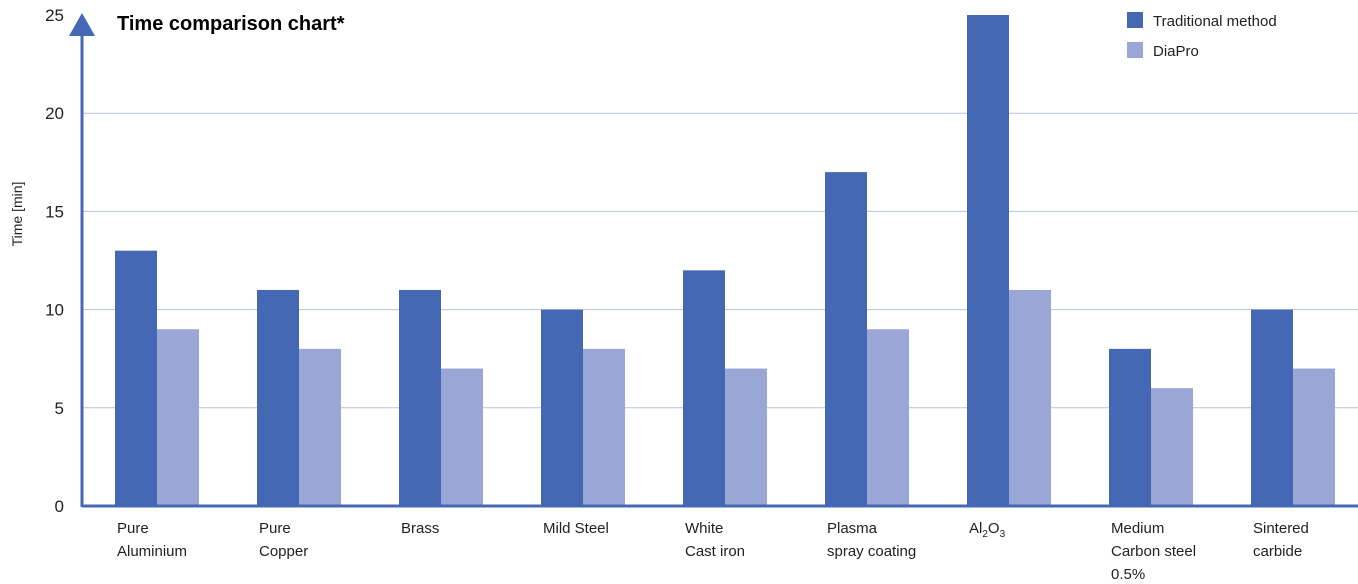 The height and width of the screenshot is (584, 1358). I want to click on y-tick-label: 10, so click(54, 310).